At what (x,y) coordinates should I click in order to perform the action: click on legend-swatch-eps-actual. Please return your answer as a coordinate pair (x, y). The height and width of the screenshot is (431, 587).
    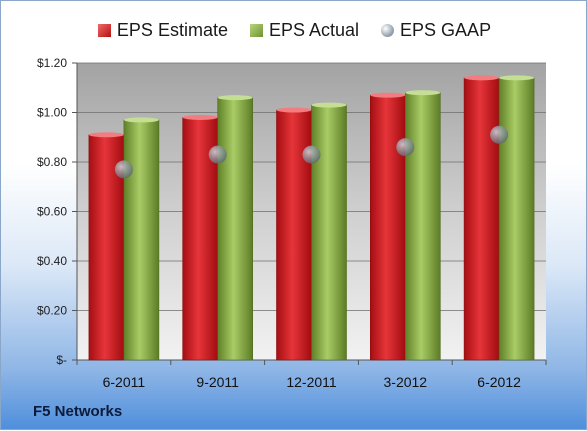
    Looking at the image, I should click on (256, 30).